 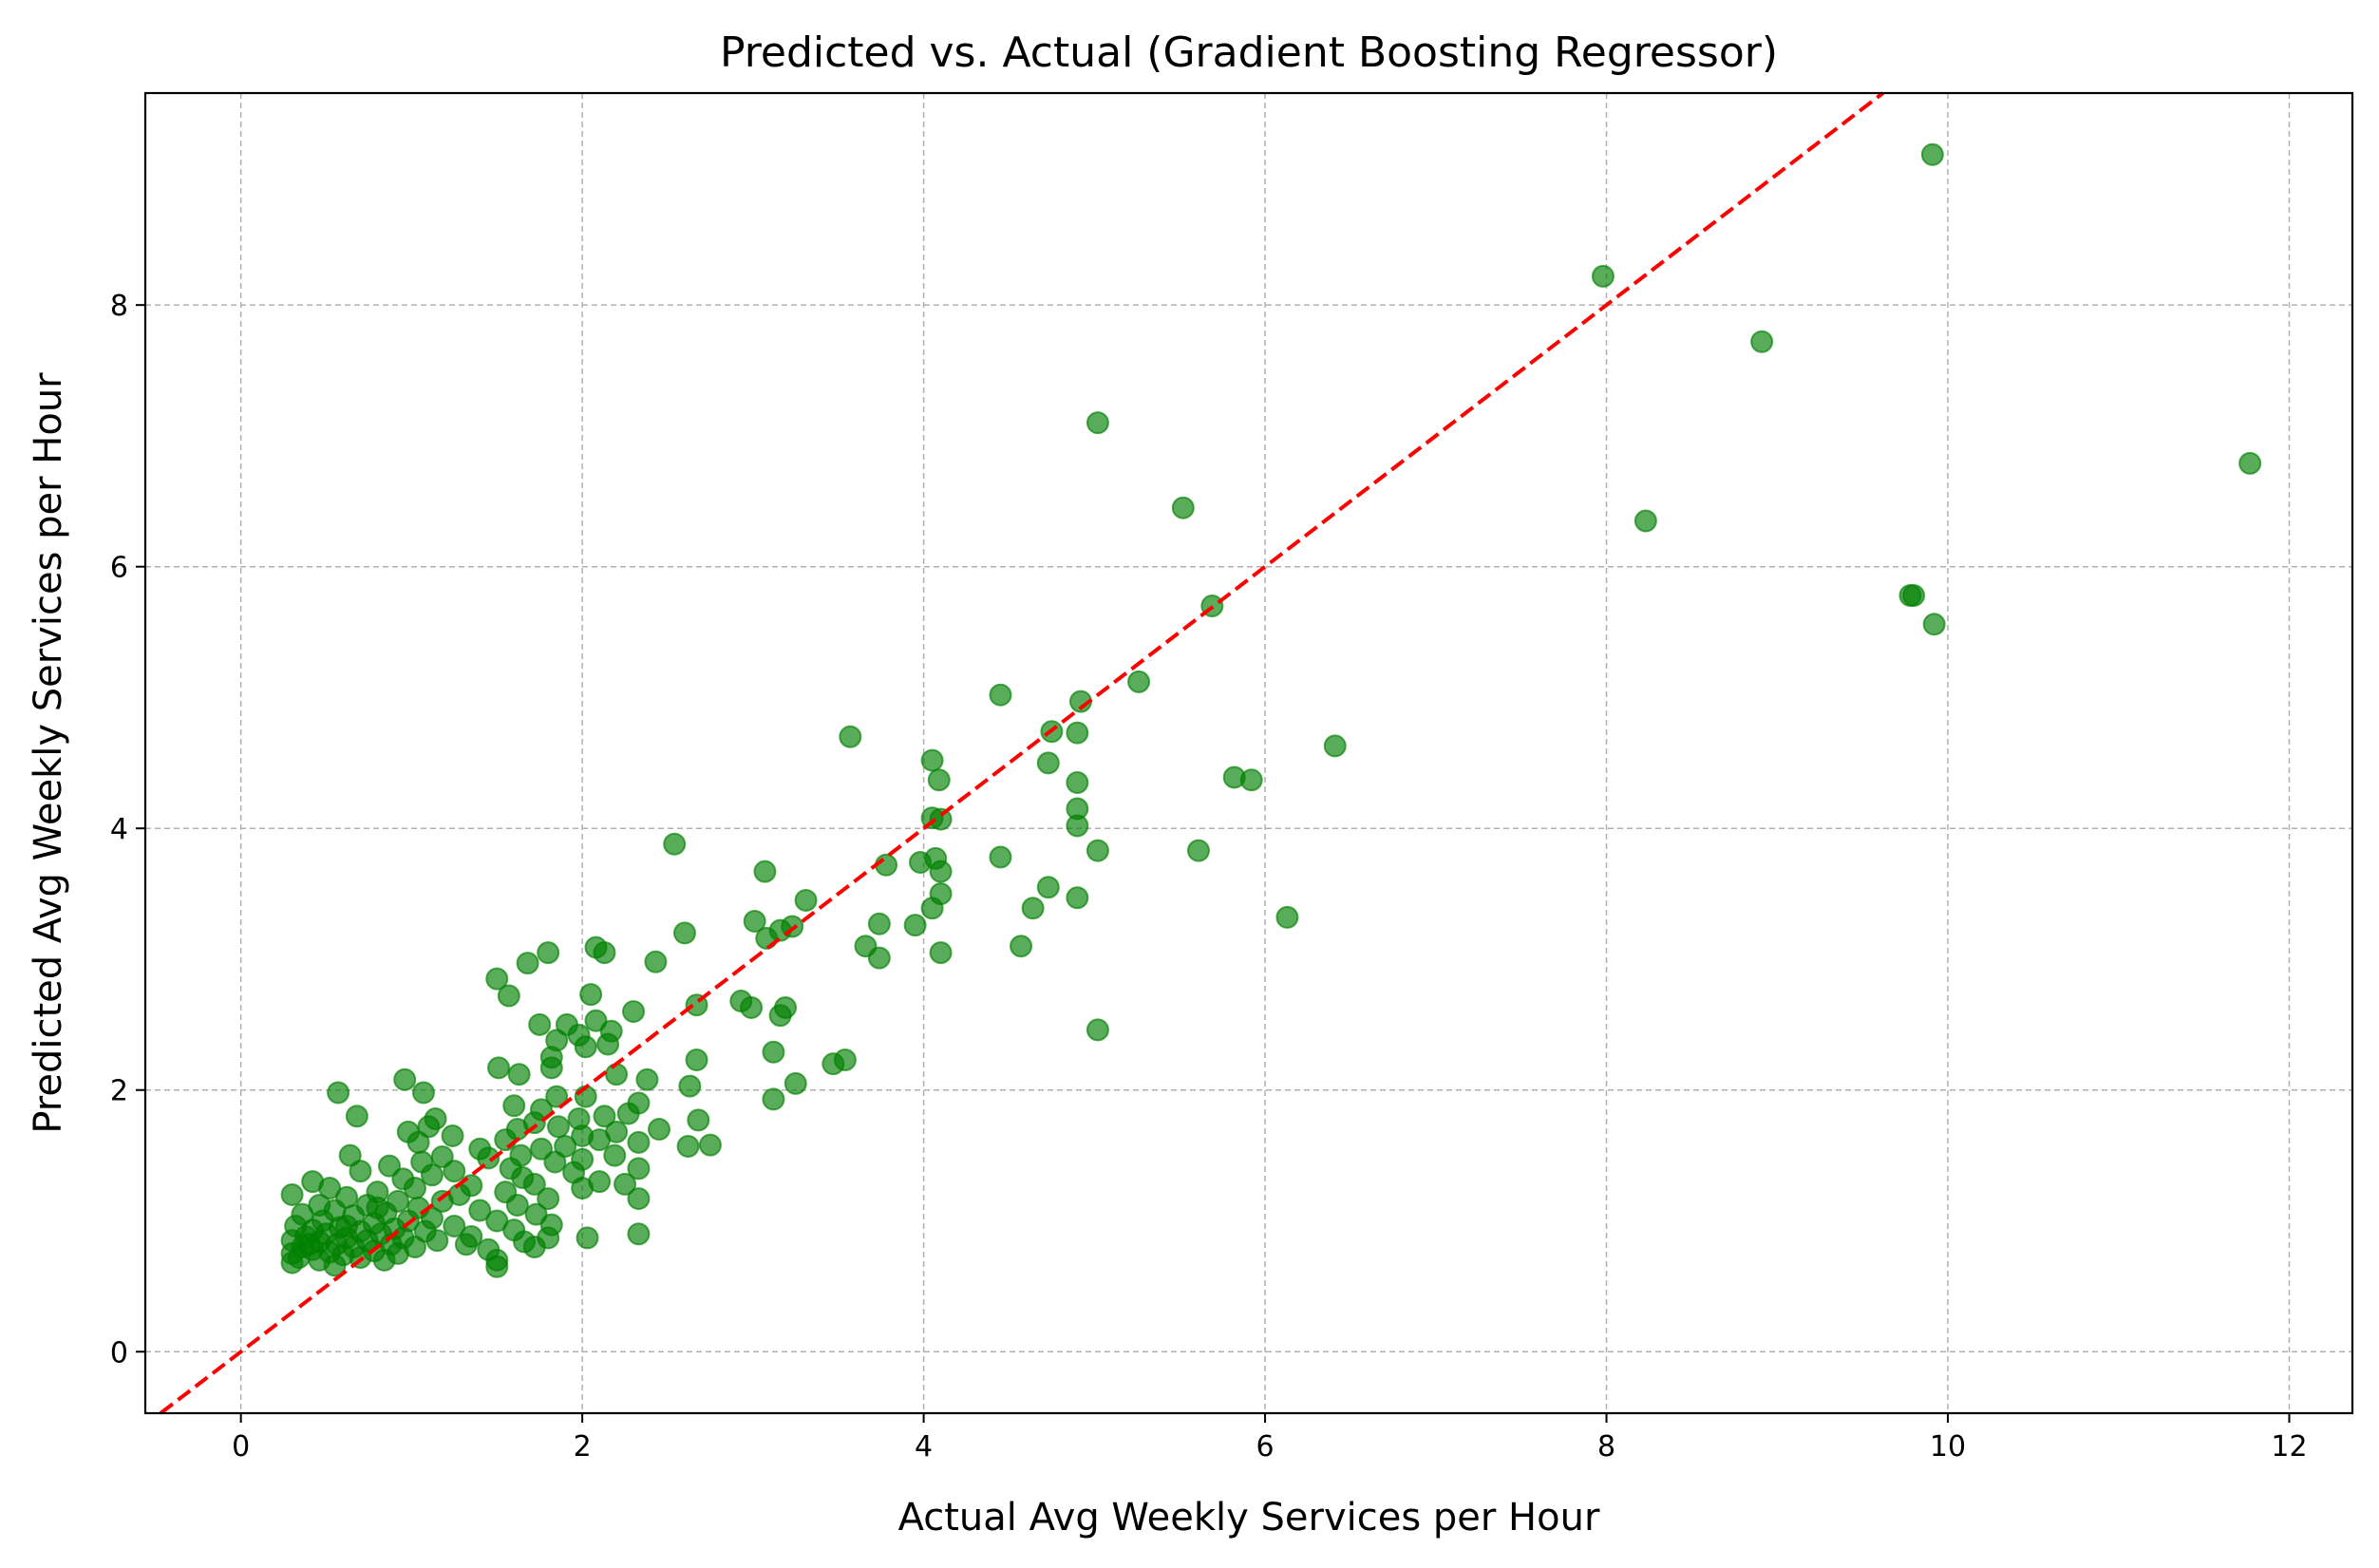 What do you see at coordinates (2289, 1447) in the screenshot?
I see `x-tick-label: 12` at bounding box center [2289, 1447].